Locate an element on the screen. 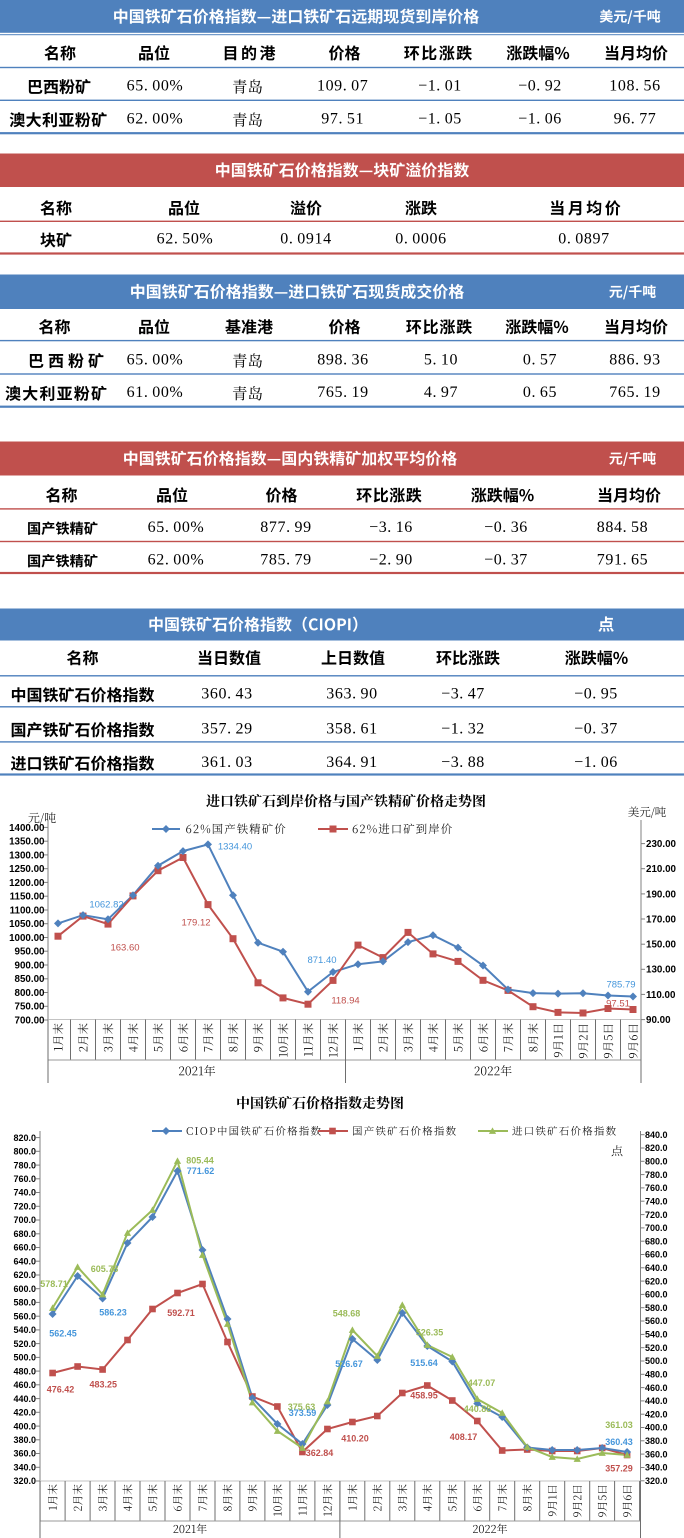 The height and width of the screenshot is (1538, 684). svg-text: 600.0 is located at coordinates (656, 1295).